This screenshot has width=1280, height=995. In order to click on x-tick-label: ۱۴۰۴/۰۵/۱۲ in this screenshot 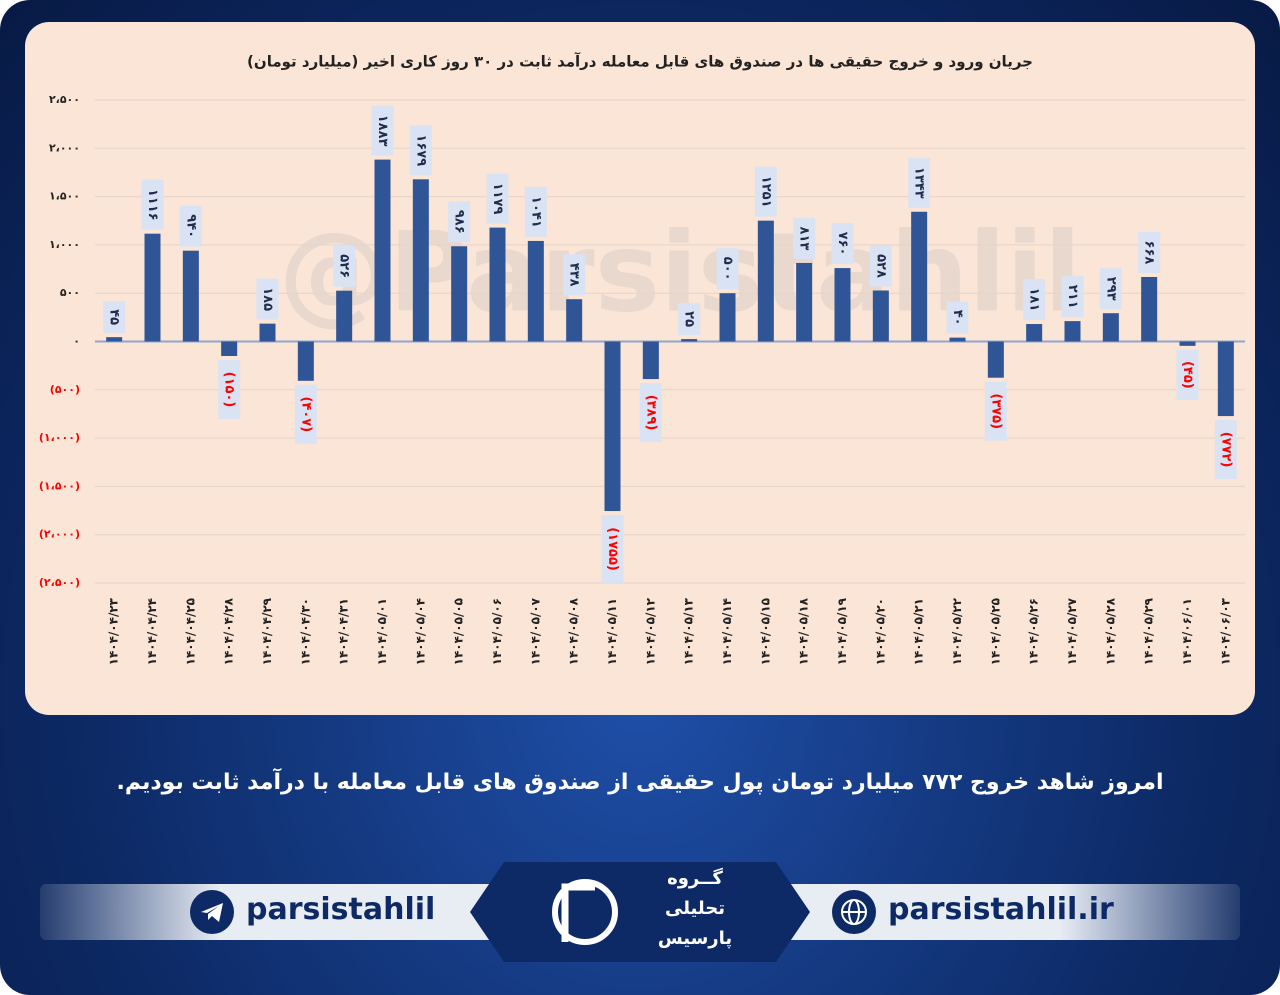, I will do `click(650, 631)`.